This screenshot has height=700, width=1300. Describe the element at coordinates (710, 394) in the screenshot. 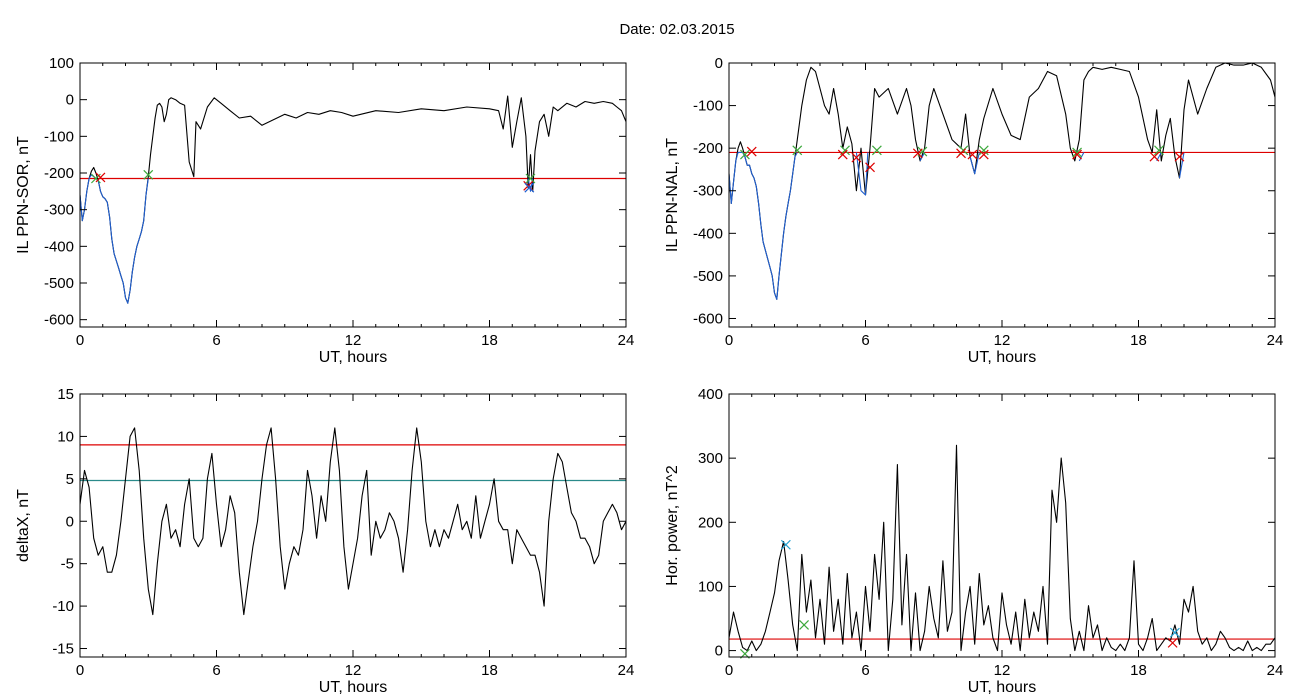

I see `y-tick-label: 400` at that location.